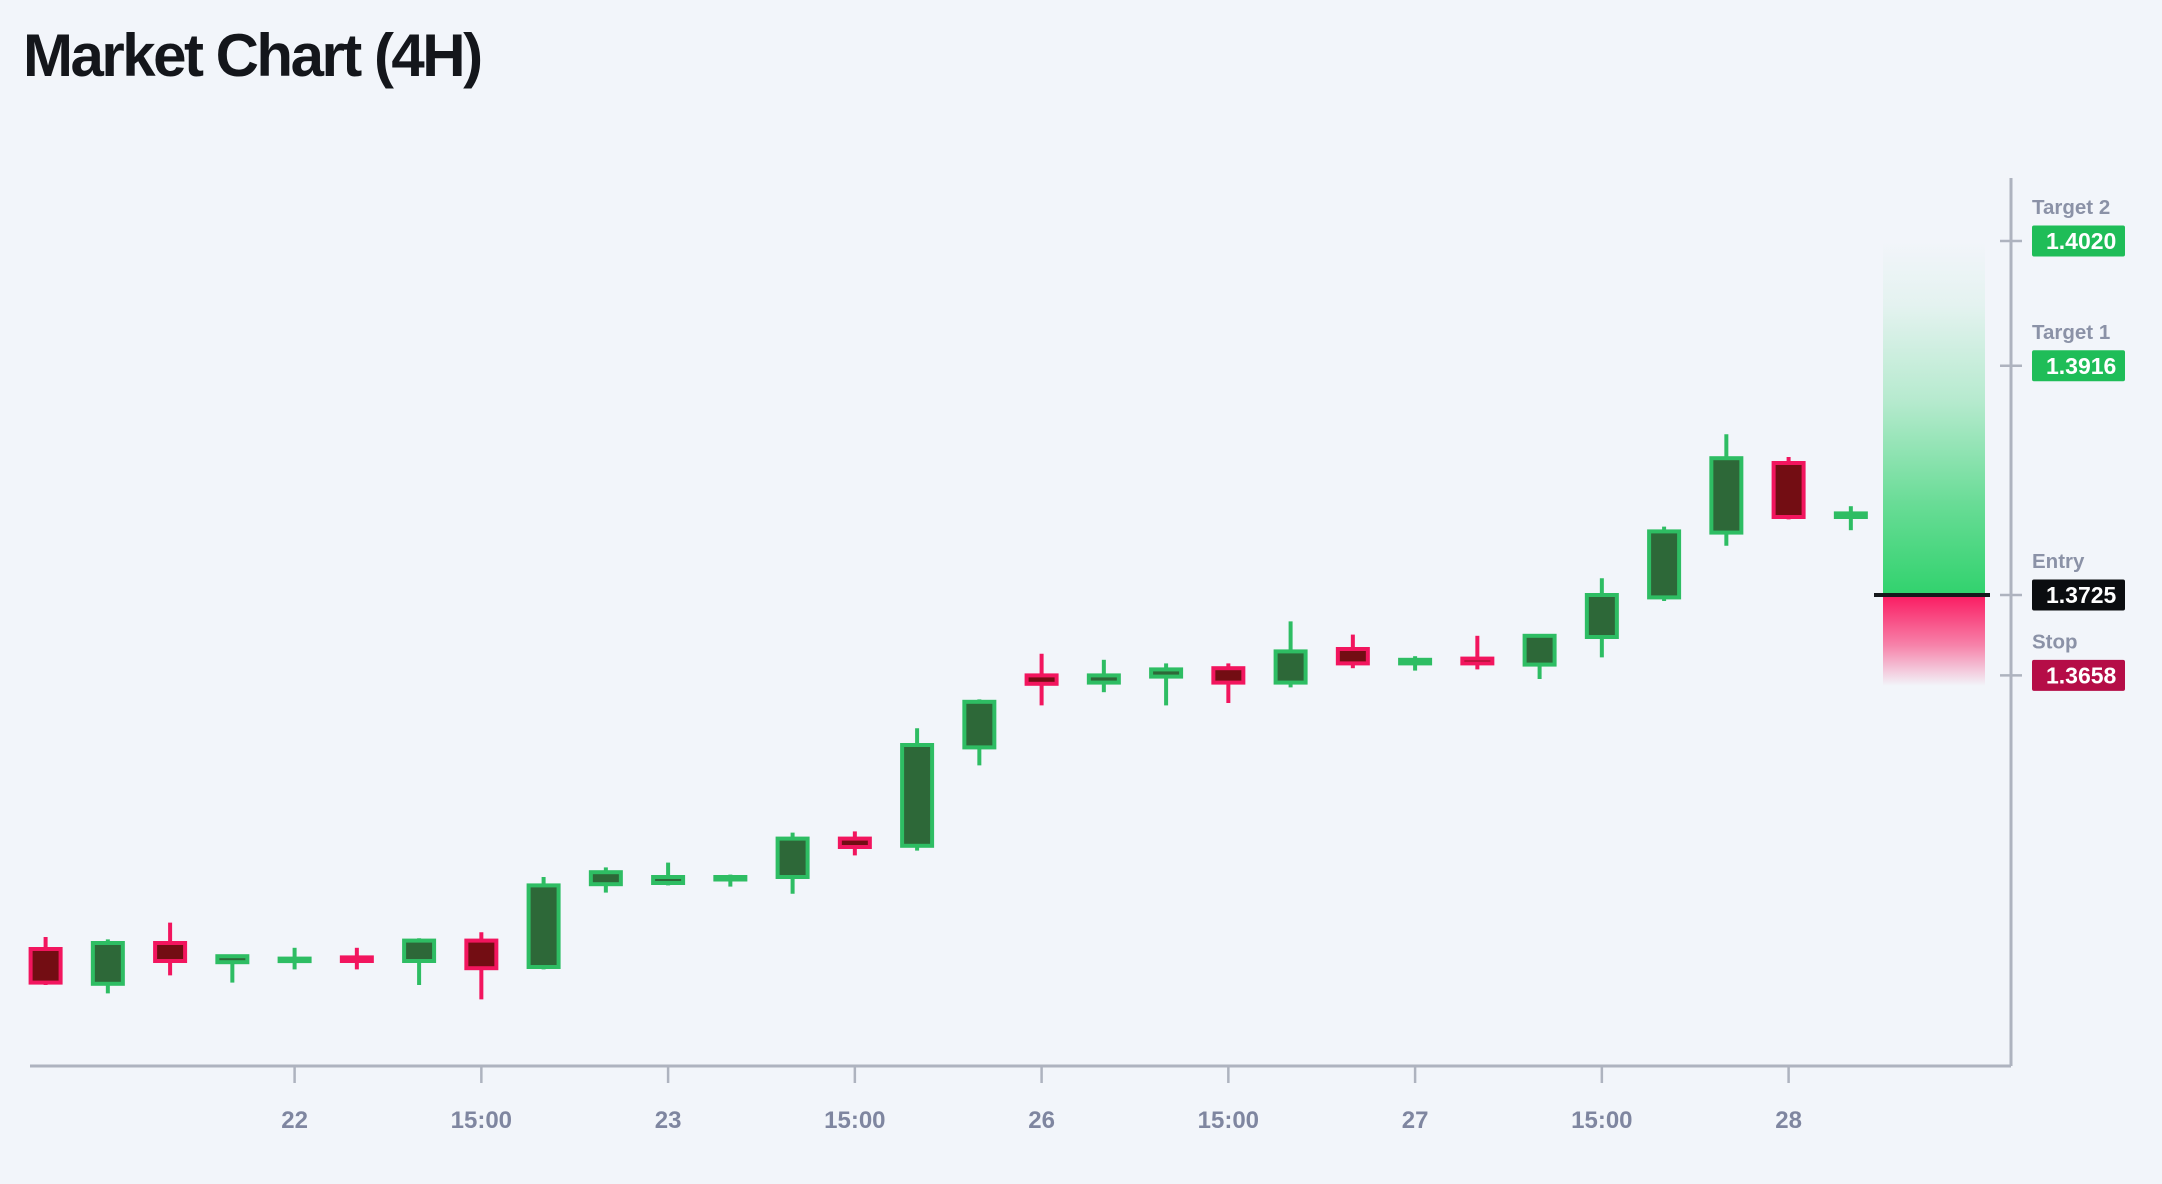 The height and width of the screenshot is (1184, 2162). Describe the element at coordinates (2081, 241) in the screenshot. I see `target2-badge-value: 1.4020` at that location.